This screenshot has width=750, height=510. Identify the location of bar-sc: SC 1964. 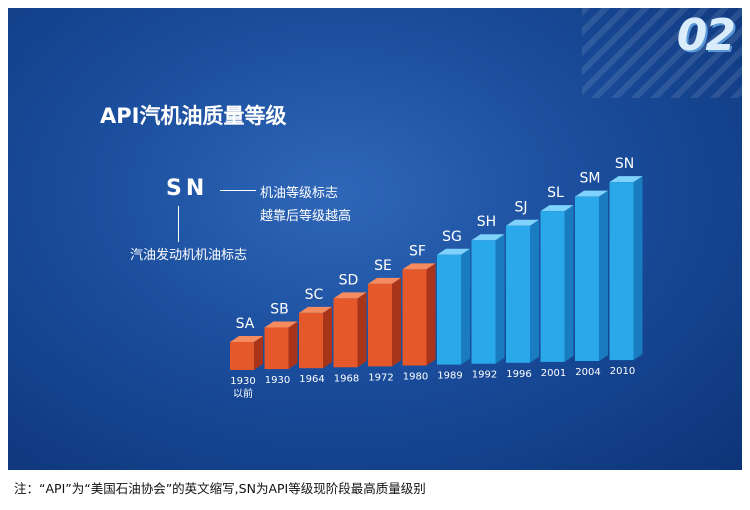
(315, 336).